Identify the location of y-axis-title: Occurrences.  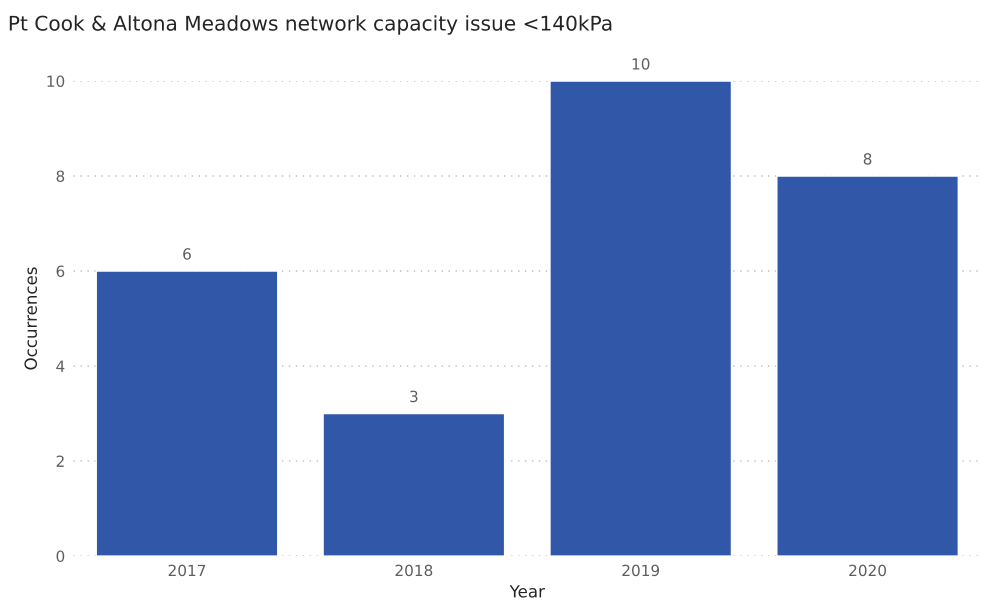
(31, 318).